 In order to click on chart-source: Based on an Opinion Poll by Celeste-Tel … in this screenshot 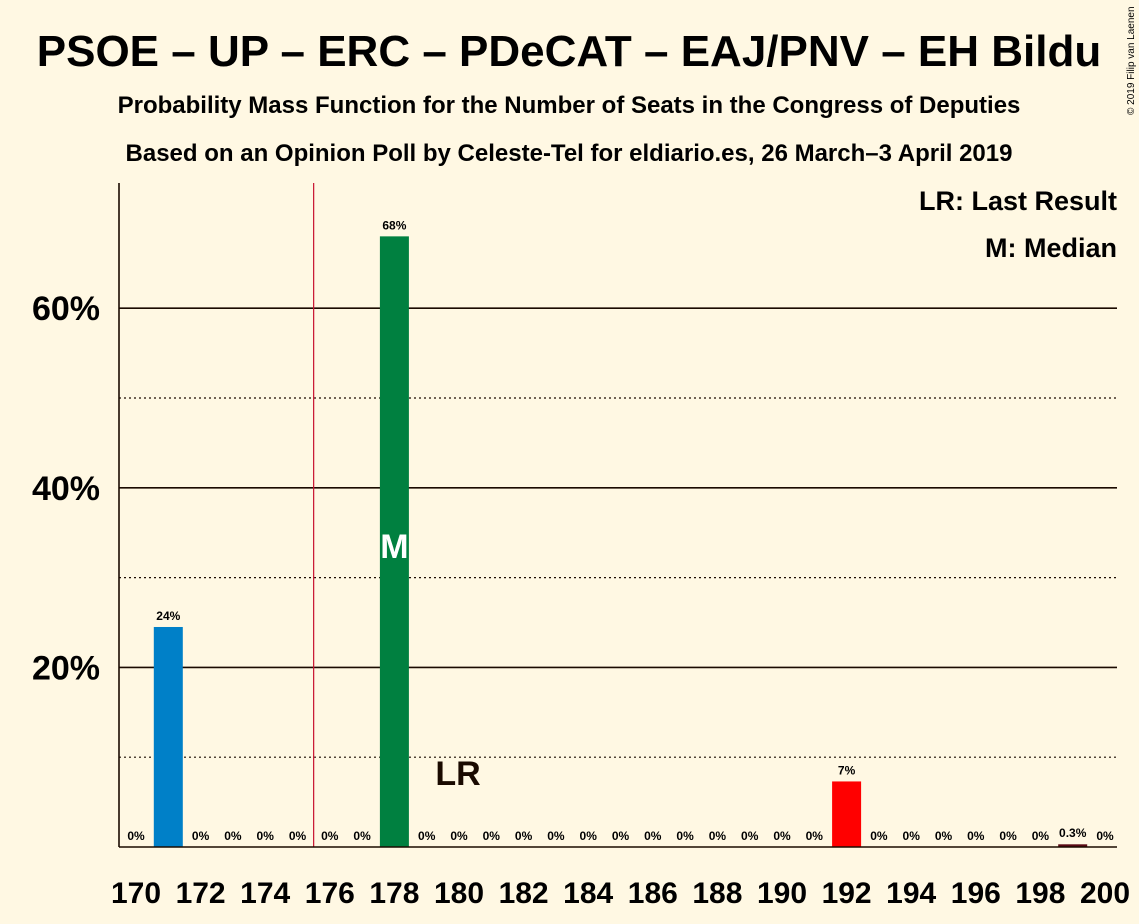, I will do `click(569, 153)`.